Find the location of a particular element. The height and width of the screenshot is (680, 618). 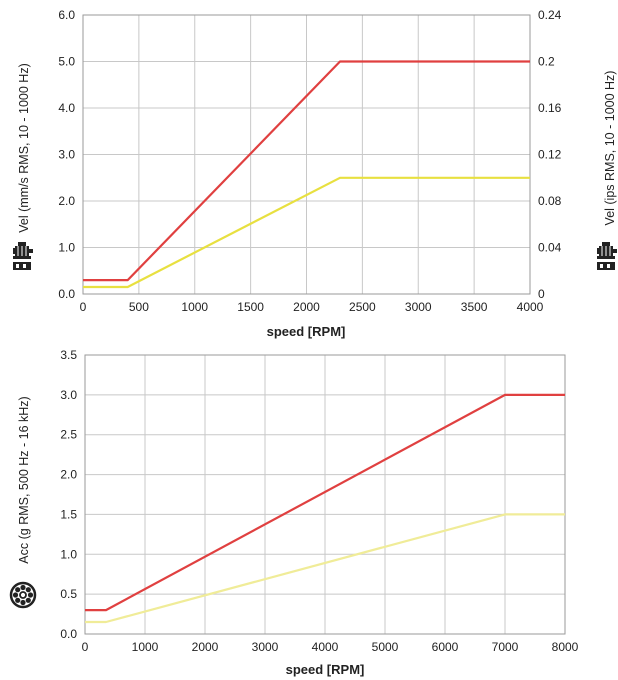

bearing-icon is located at coordinates (23, 595).